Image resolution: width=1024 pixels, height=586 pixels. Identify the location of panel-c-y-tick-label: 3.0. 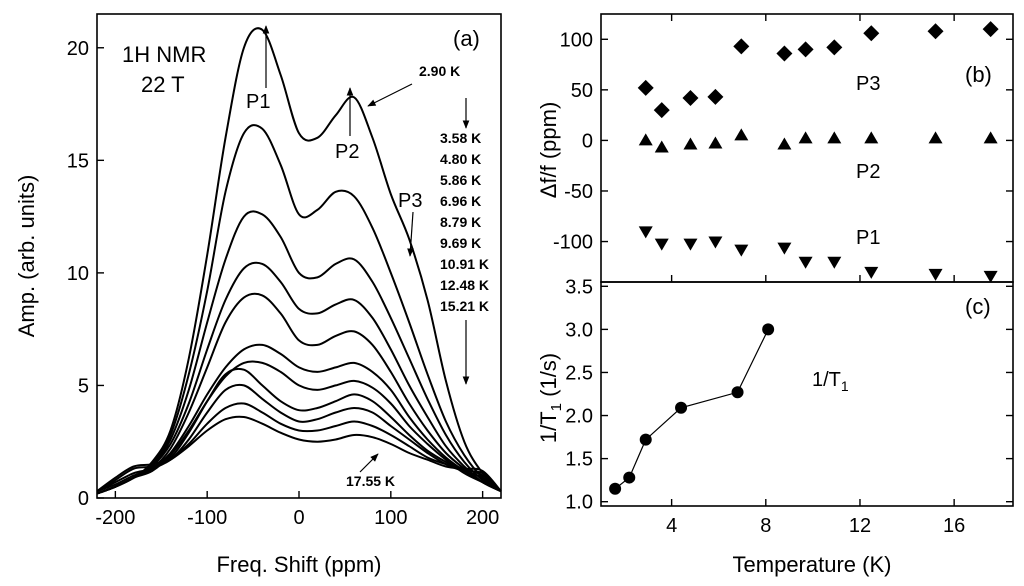
(579, 330).